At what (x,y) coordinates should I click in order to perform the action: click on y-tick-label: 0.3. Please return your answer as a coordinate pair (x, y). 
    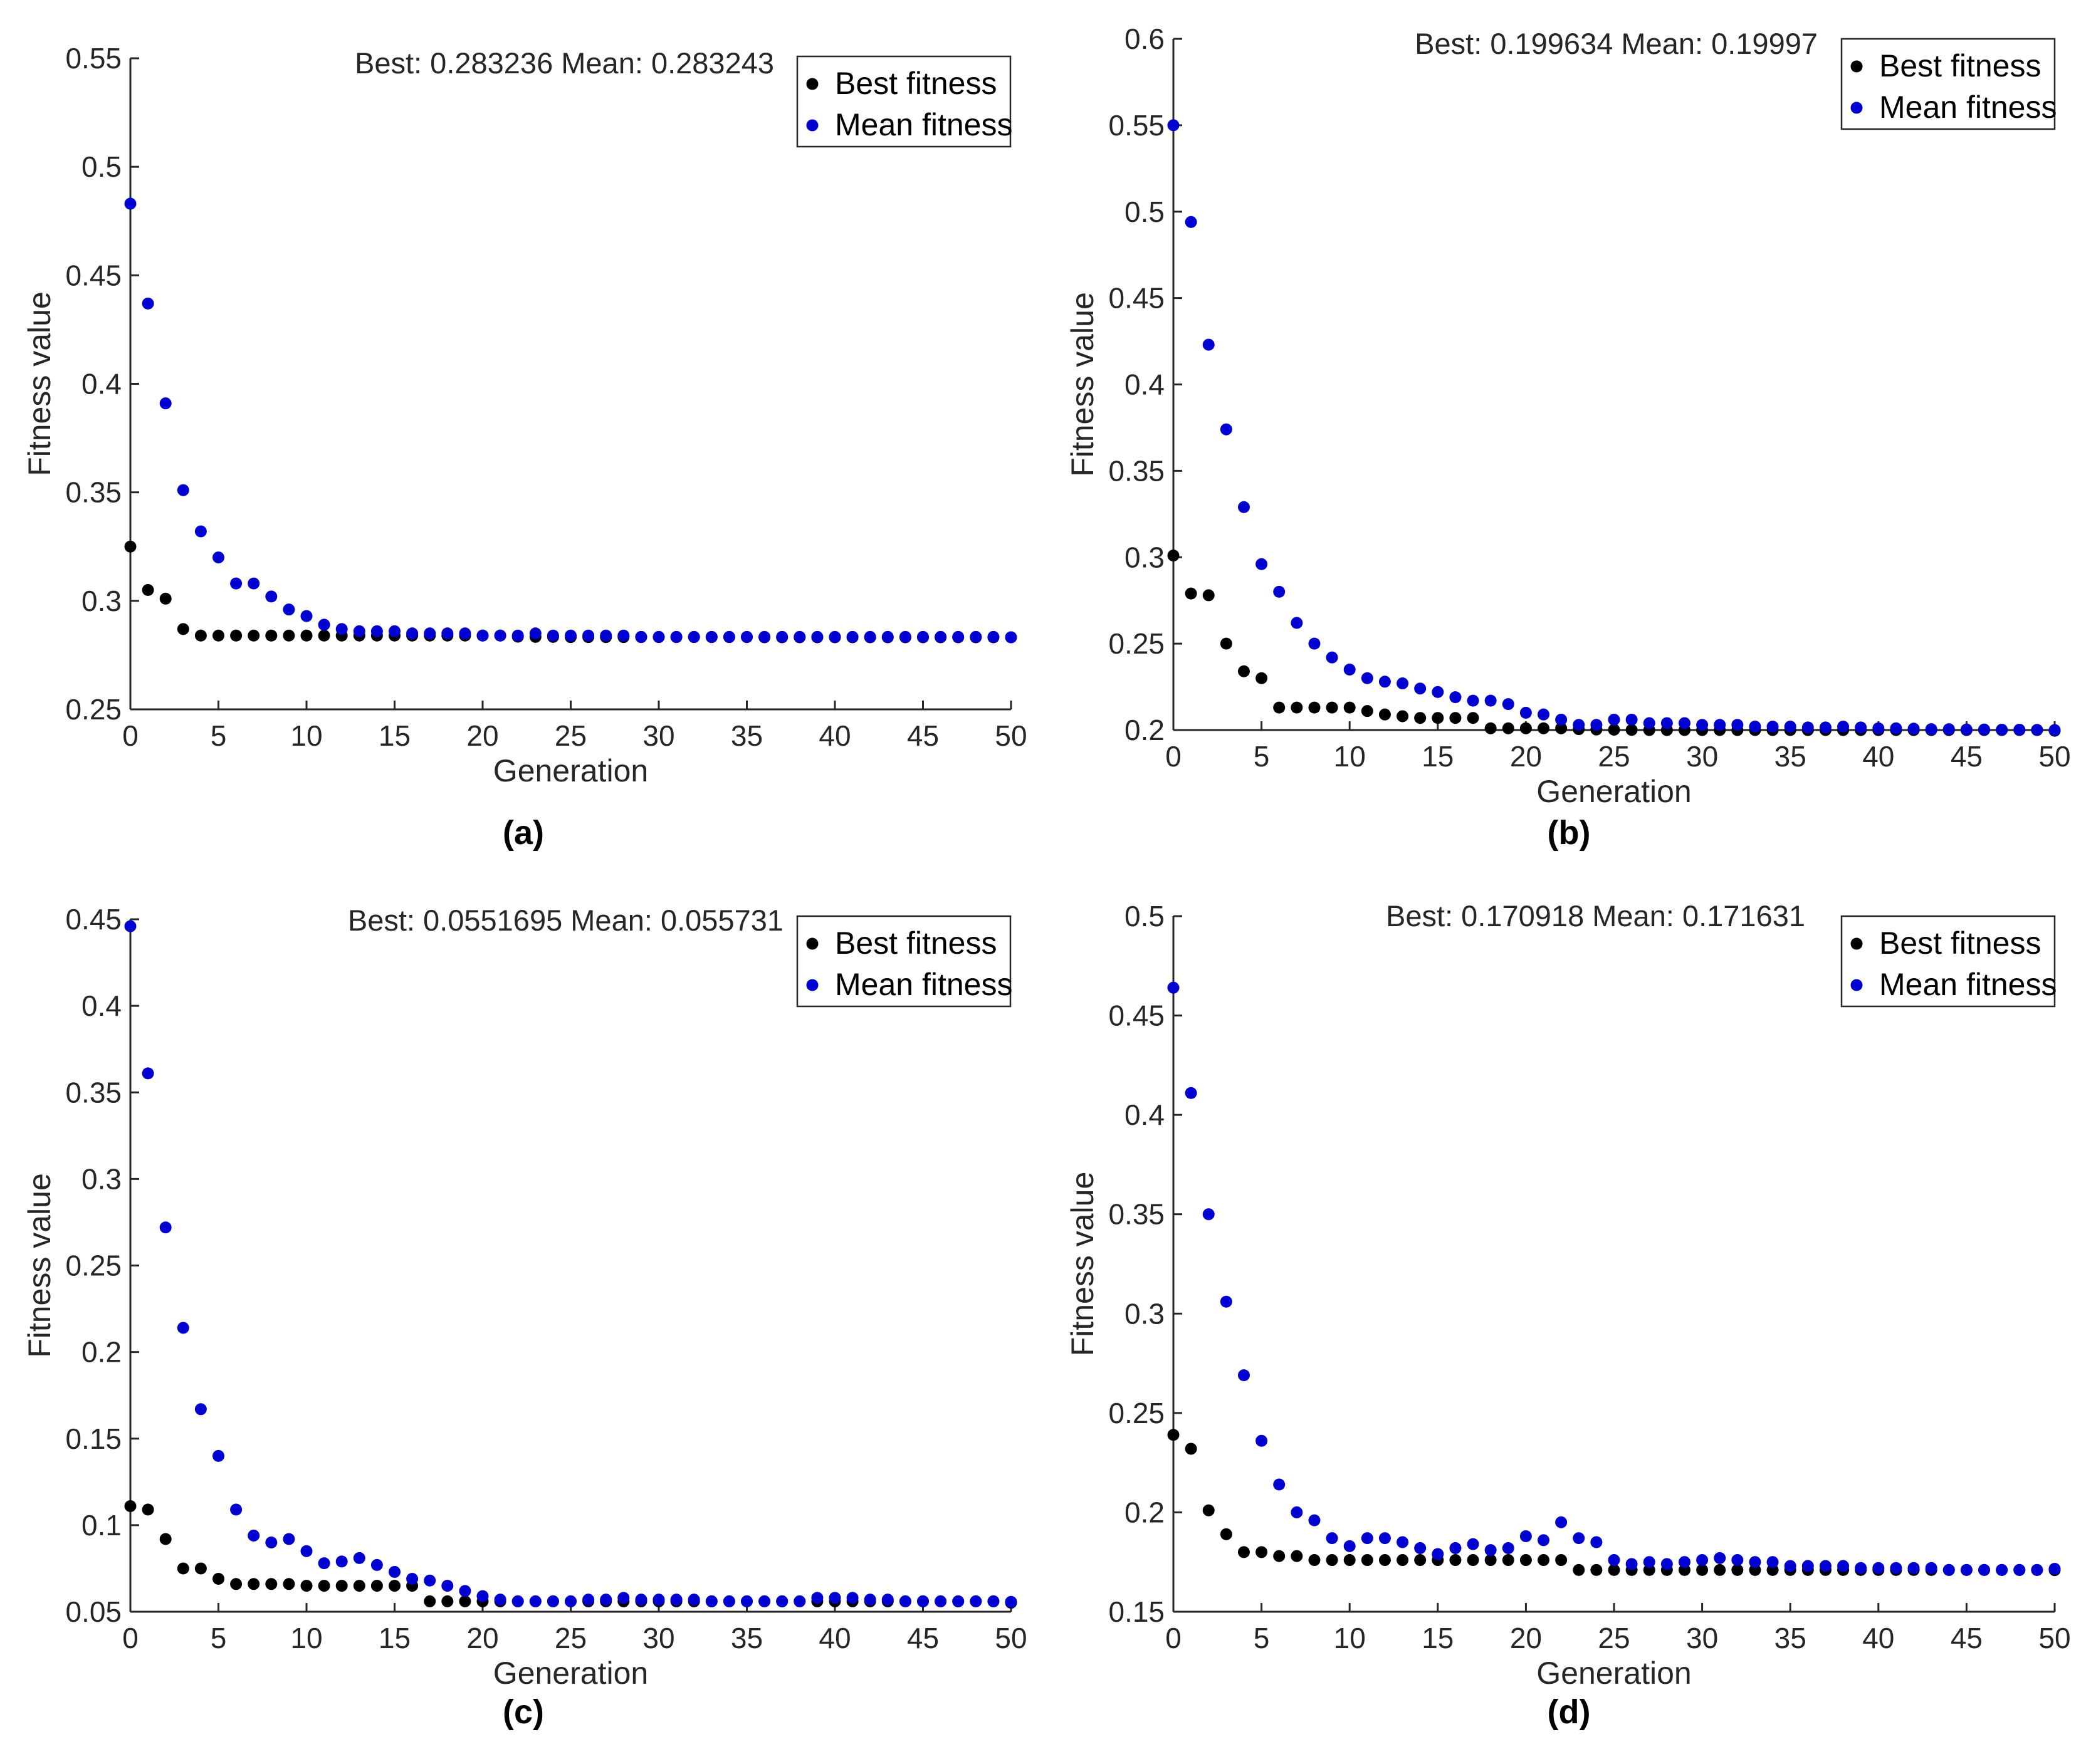
    Looking at the image, I should click on (101, 601).